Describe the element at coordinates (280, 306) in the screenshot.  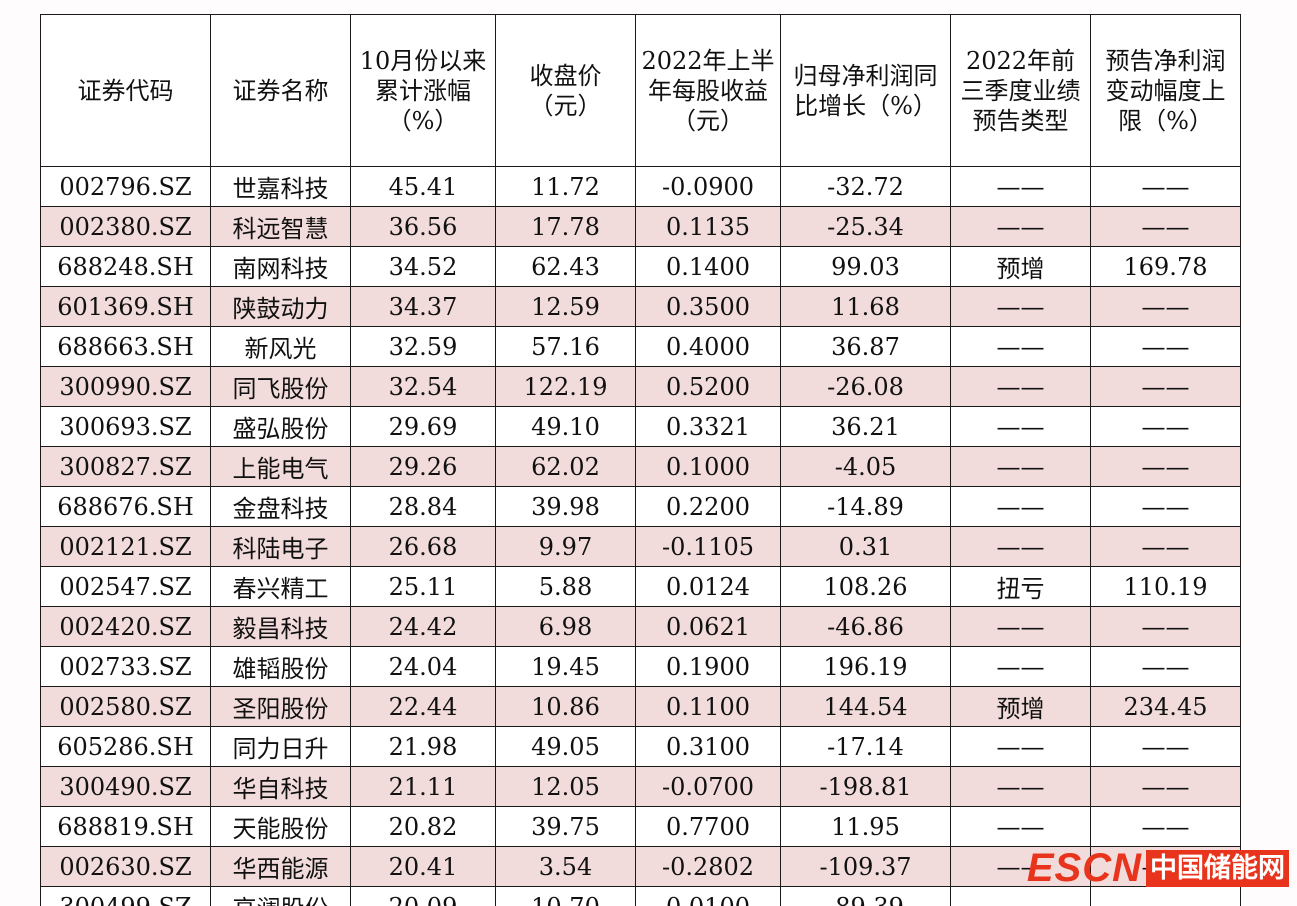
I see `table-cell: 陕鼓动力` at that location.